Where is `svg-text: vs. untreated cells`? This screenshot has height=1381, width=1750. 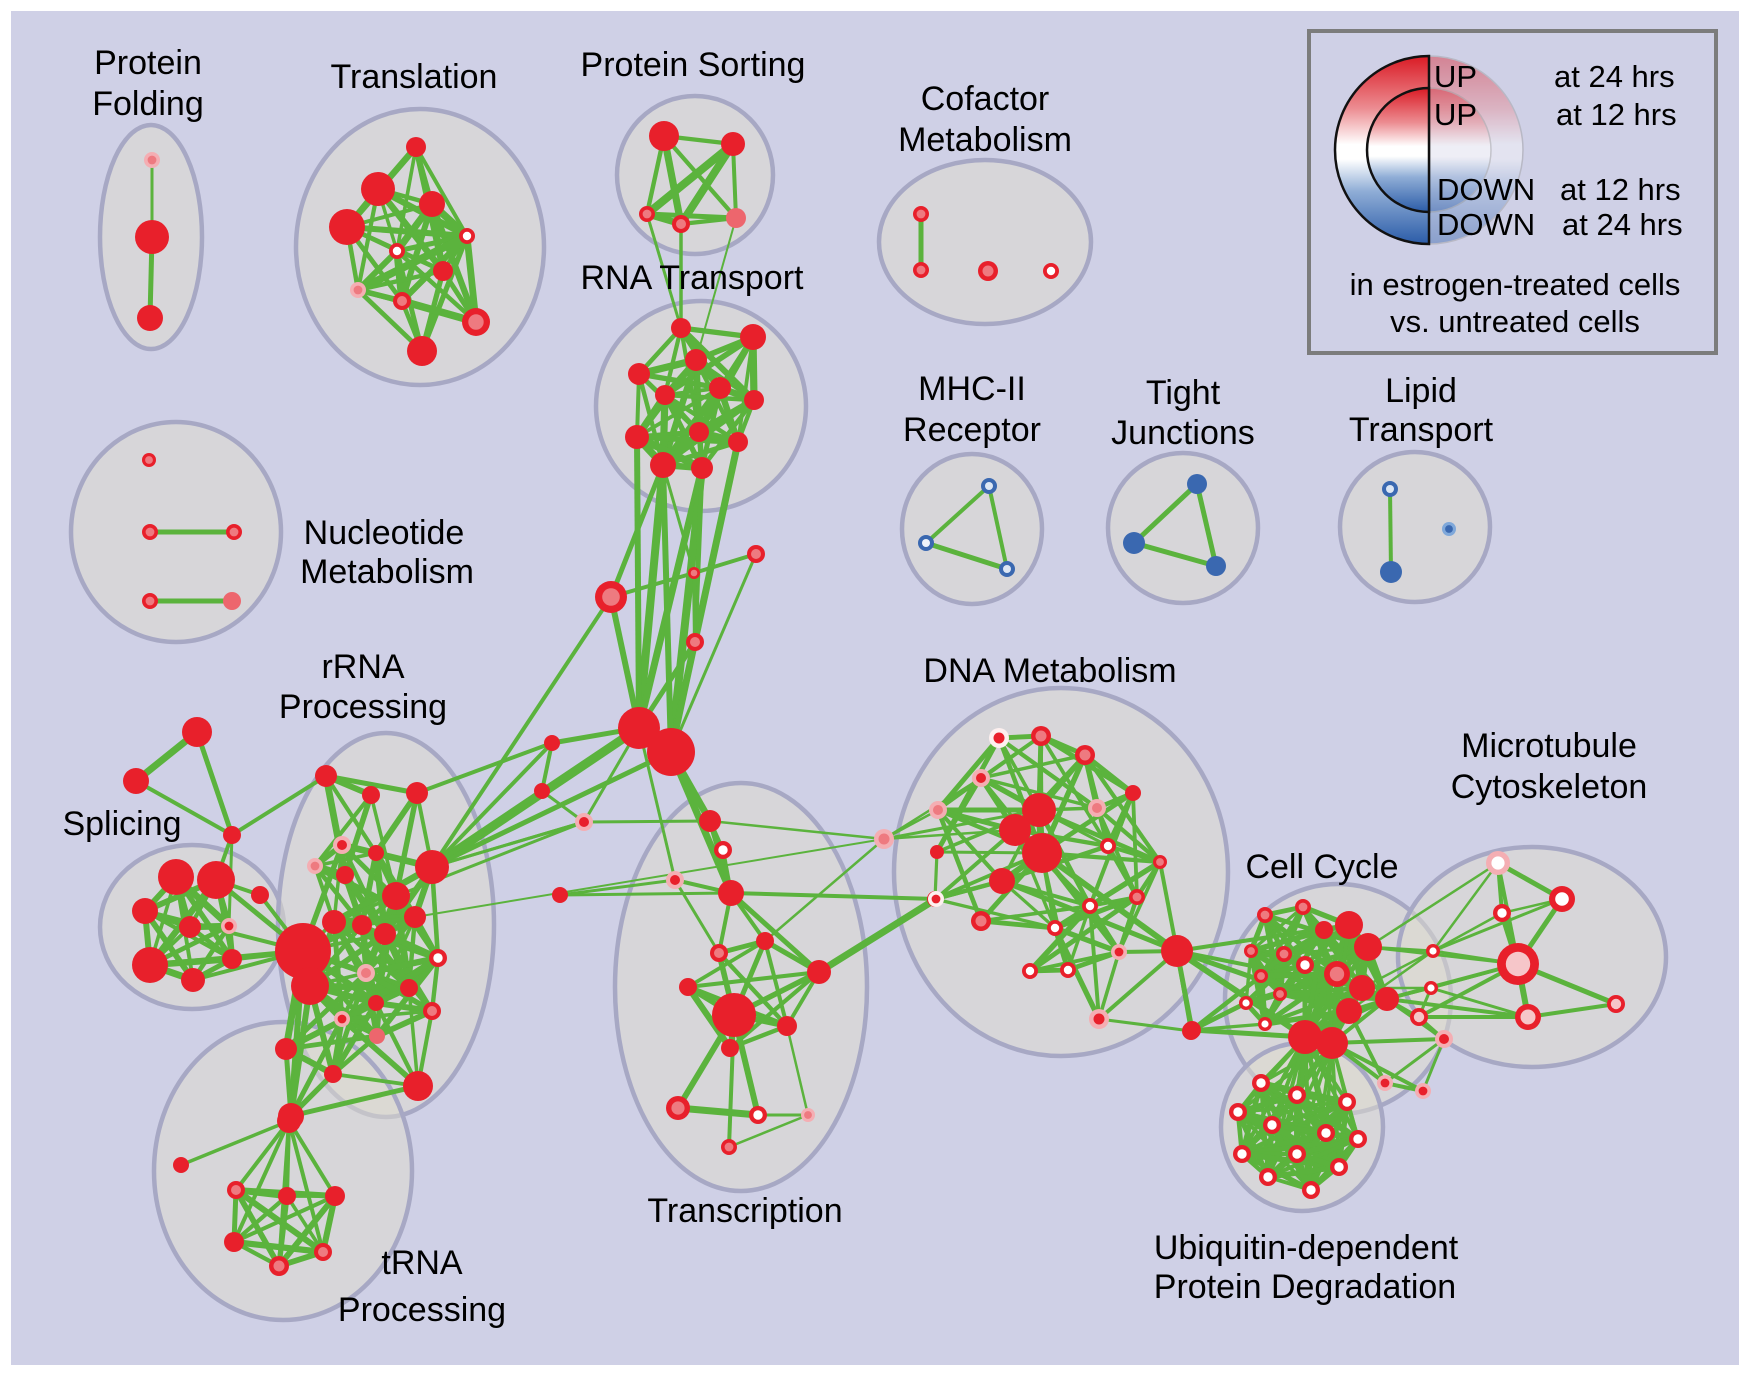 svg-text: vs. untreated cells is located at coordinates (1515, 321).